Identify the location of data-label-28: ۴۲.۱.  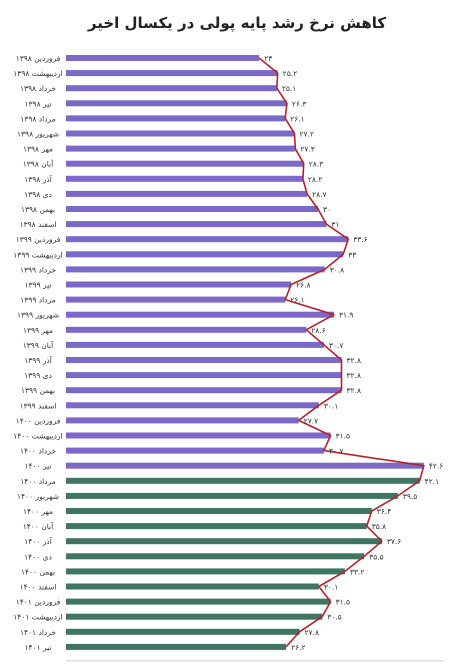
(432, 481).